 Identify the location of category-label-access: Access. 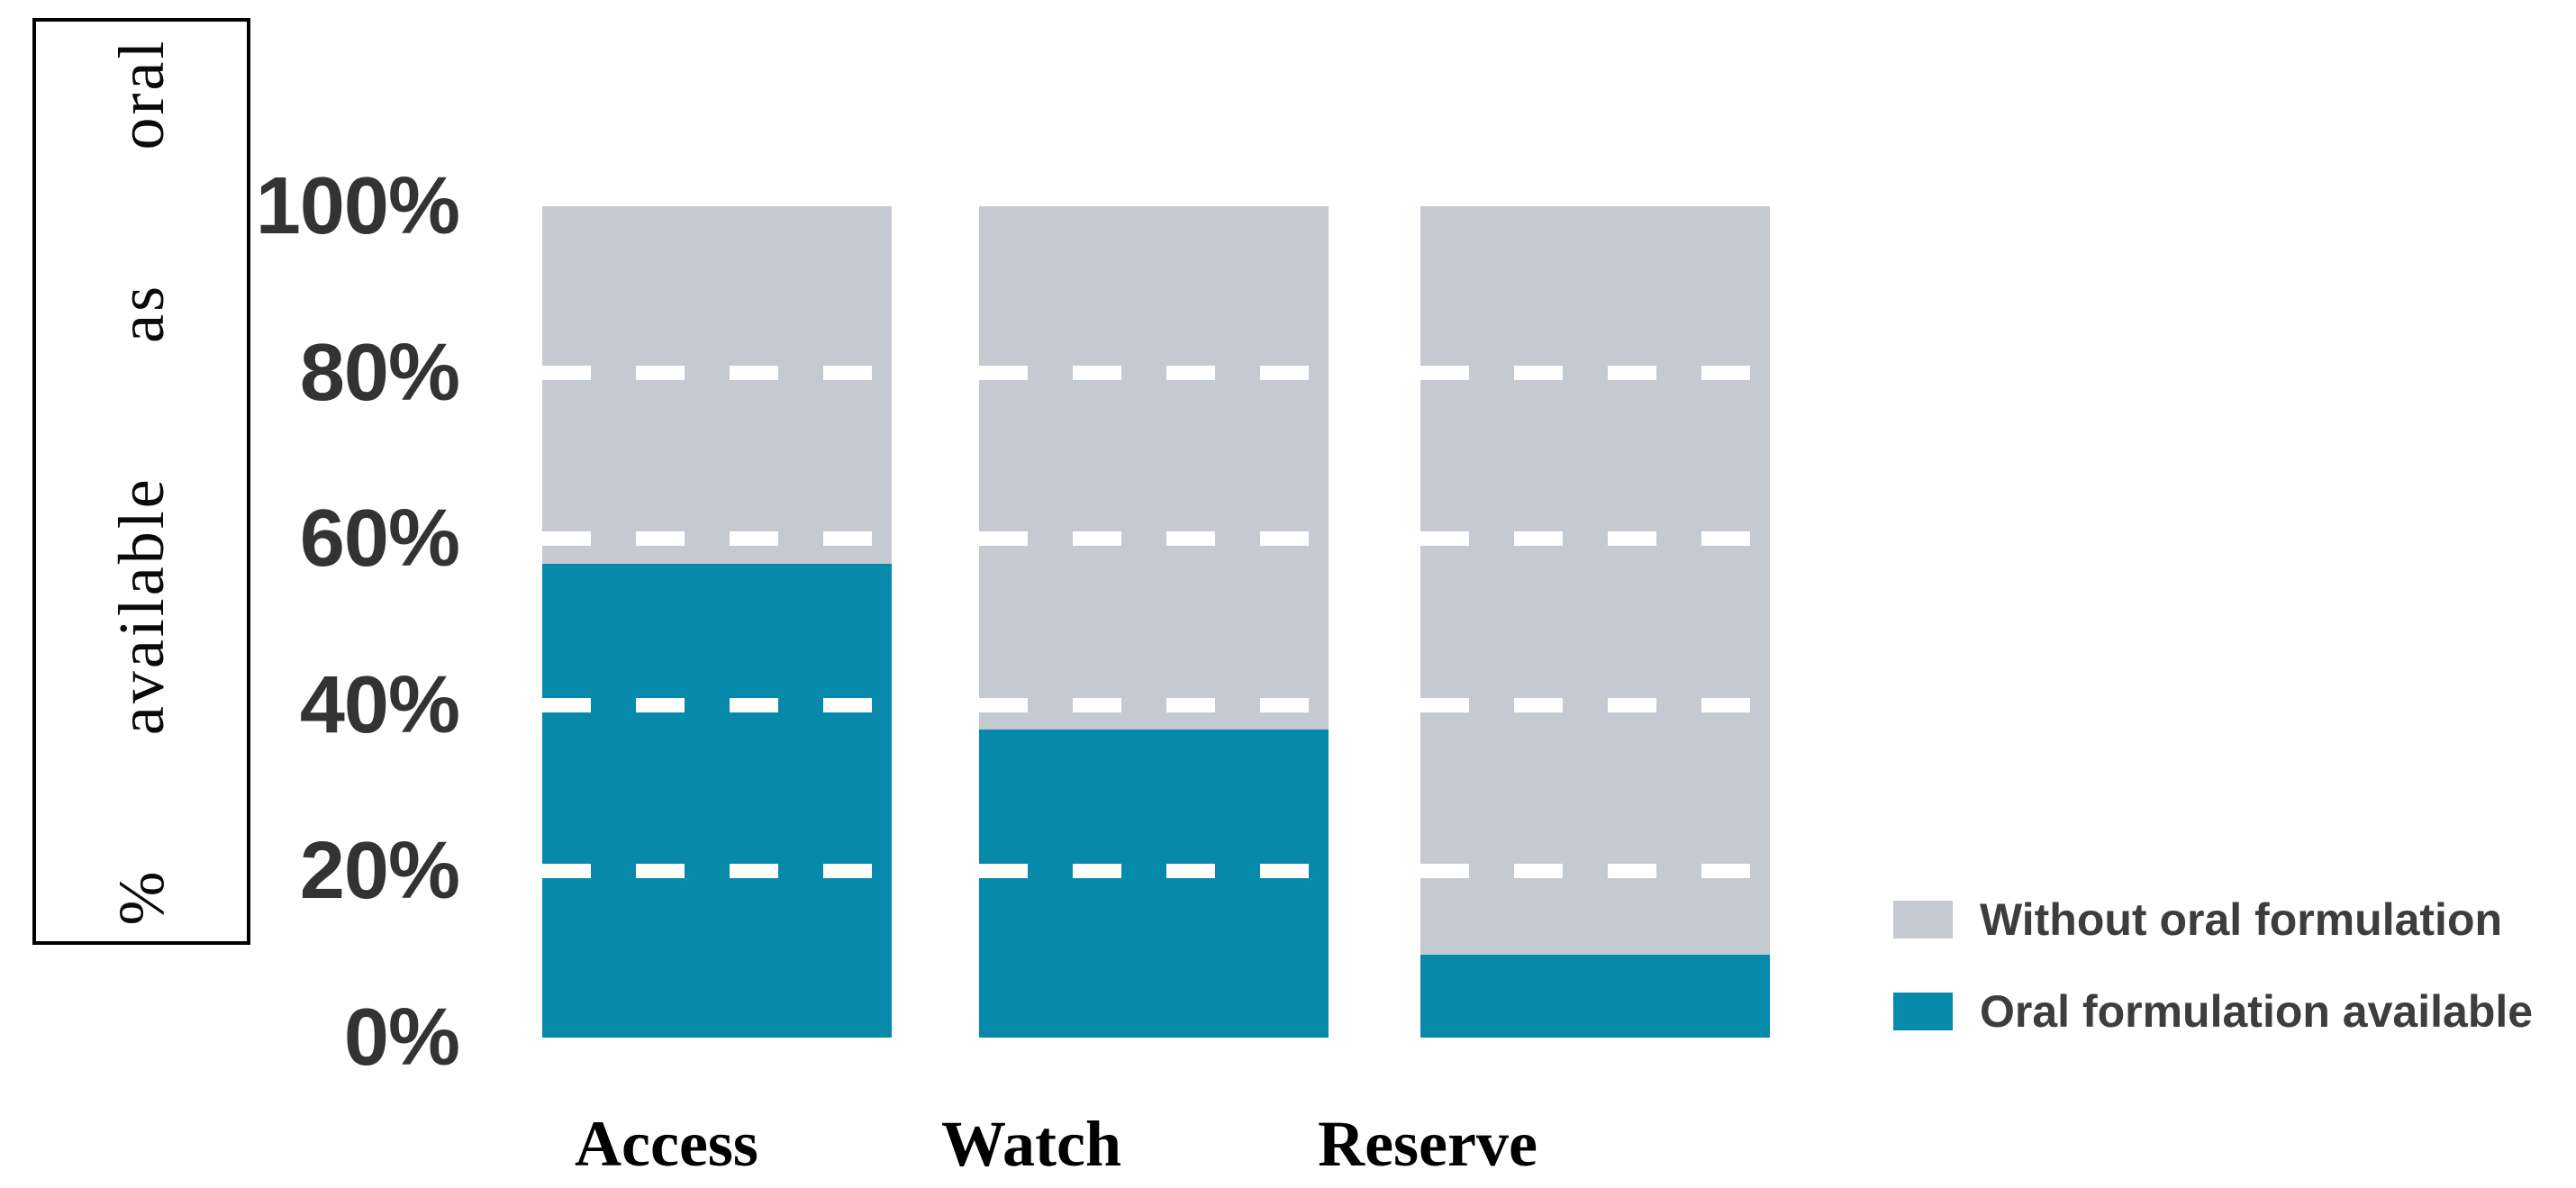
(666, 1144).